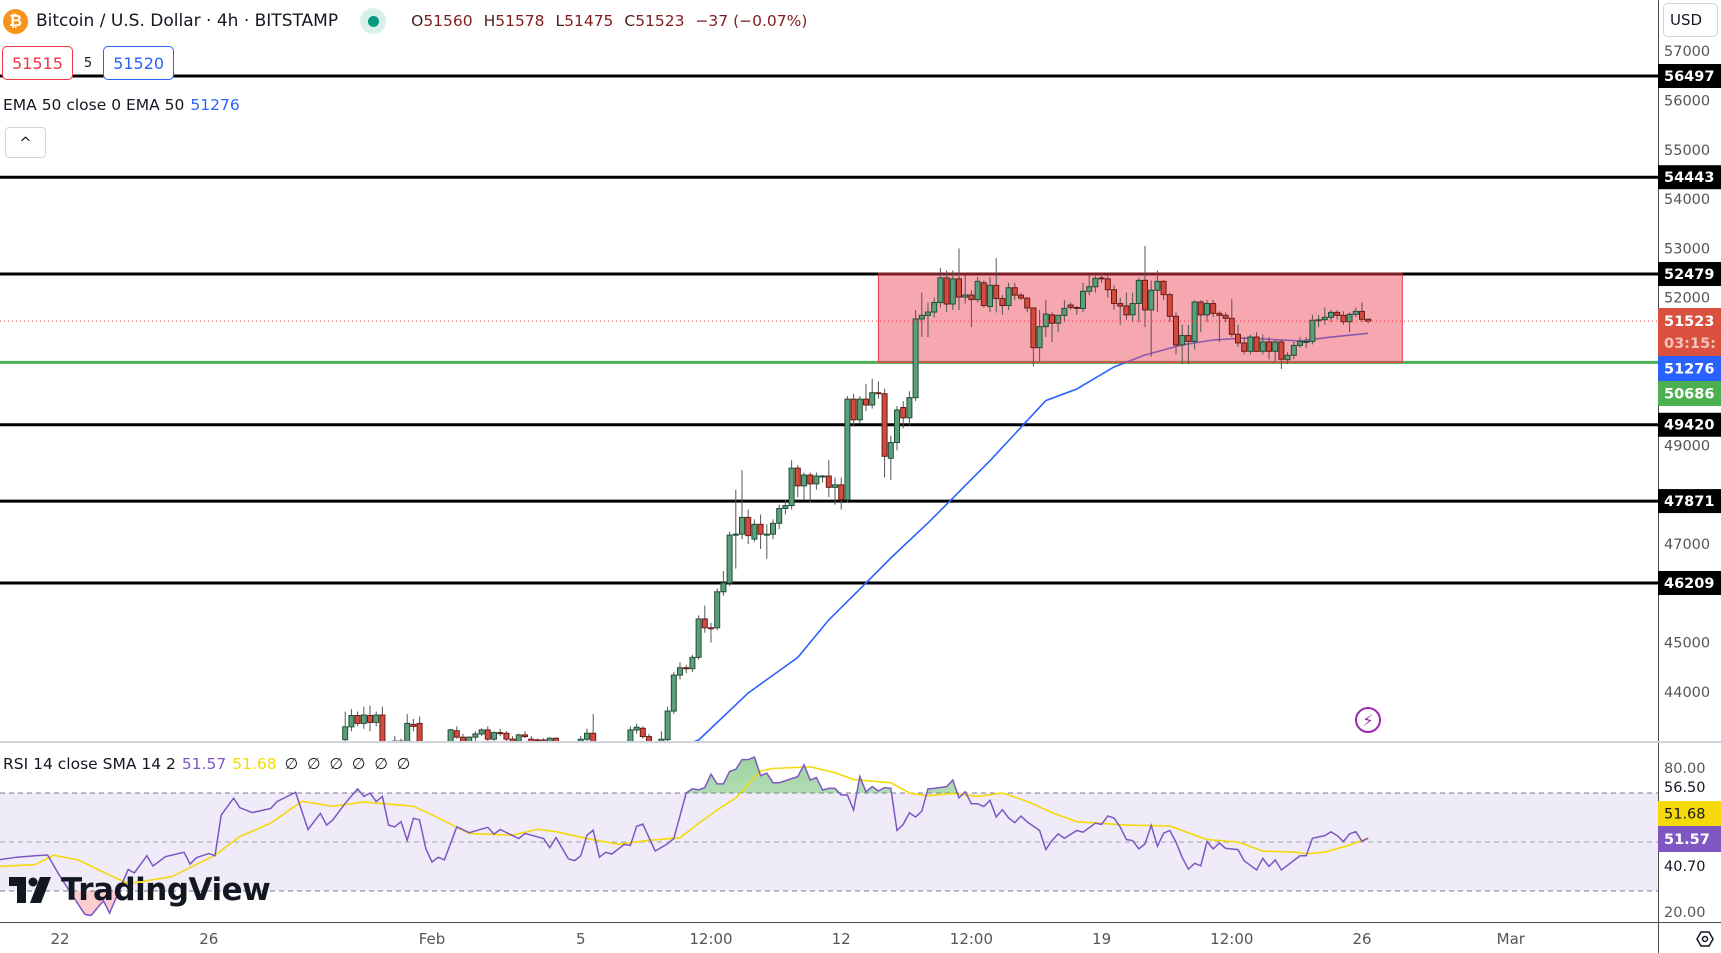 The width and height of the screenshot is (1721, 953). Describe the element at coordinates (1690, 20) in the screenshot. I see `currency-button: USD` at that location.